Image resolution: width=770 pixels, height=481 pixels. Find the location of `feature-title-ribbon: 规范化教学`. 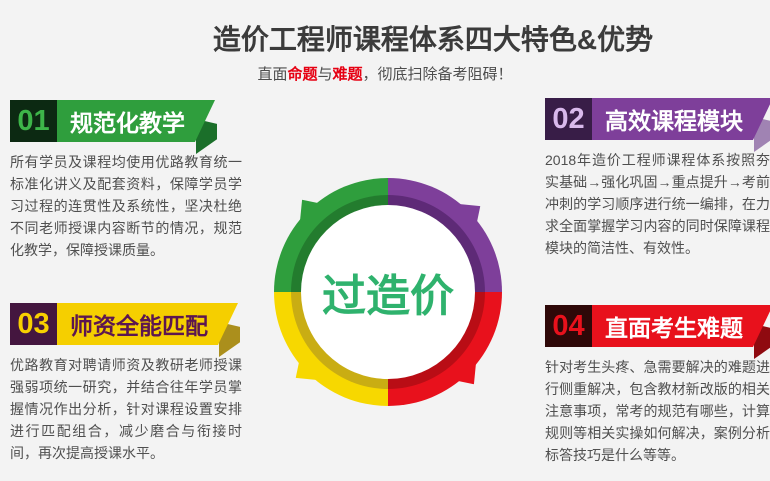

feature-title-ribbon: 规范化教学 is located at coordinates (126, 121).